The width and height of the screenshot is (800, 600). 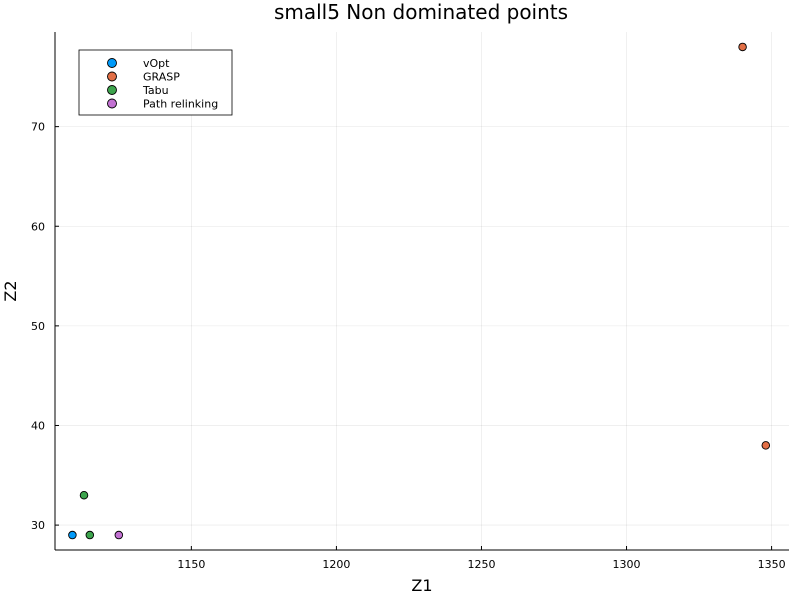 What do you see at coordinates (10, 290) in the screenshot?
I see `y-axis-label: Z2` at bounding box center [10, 290].